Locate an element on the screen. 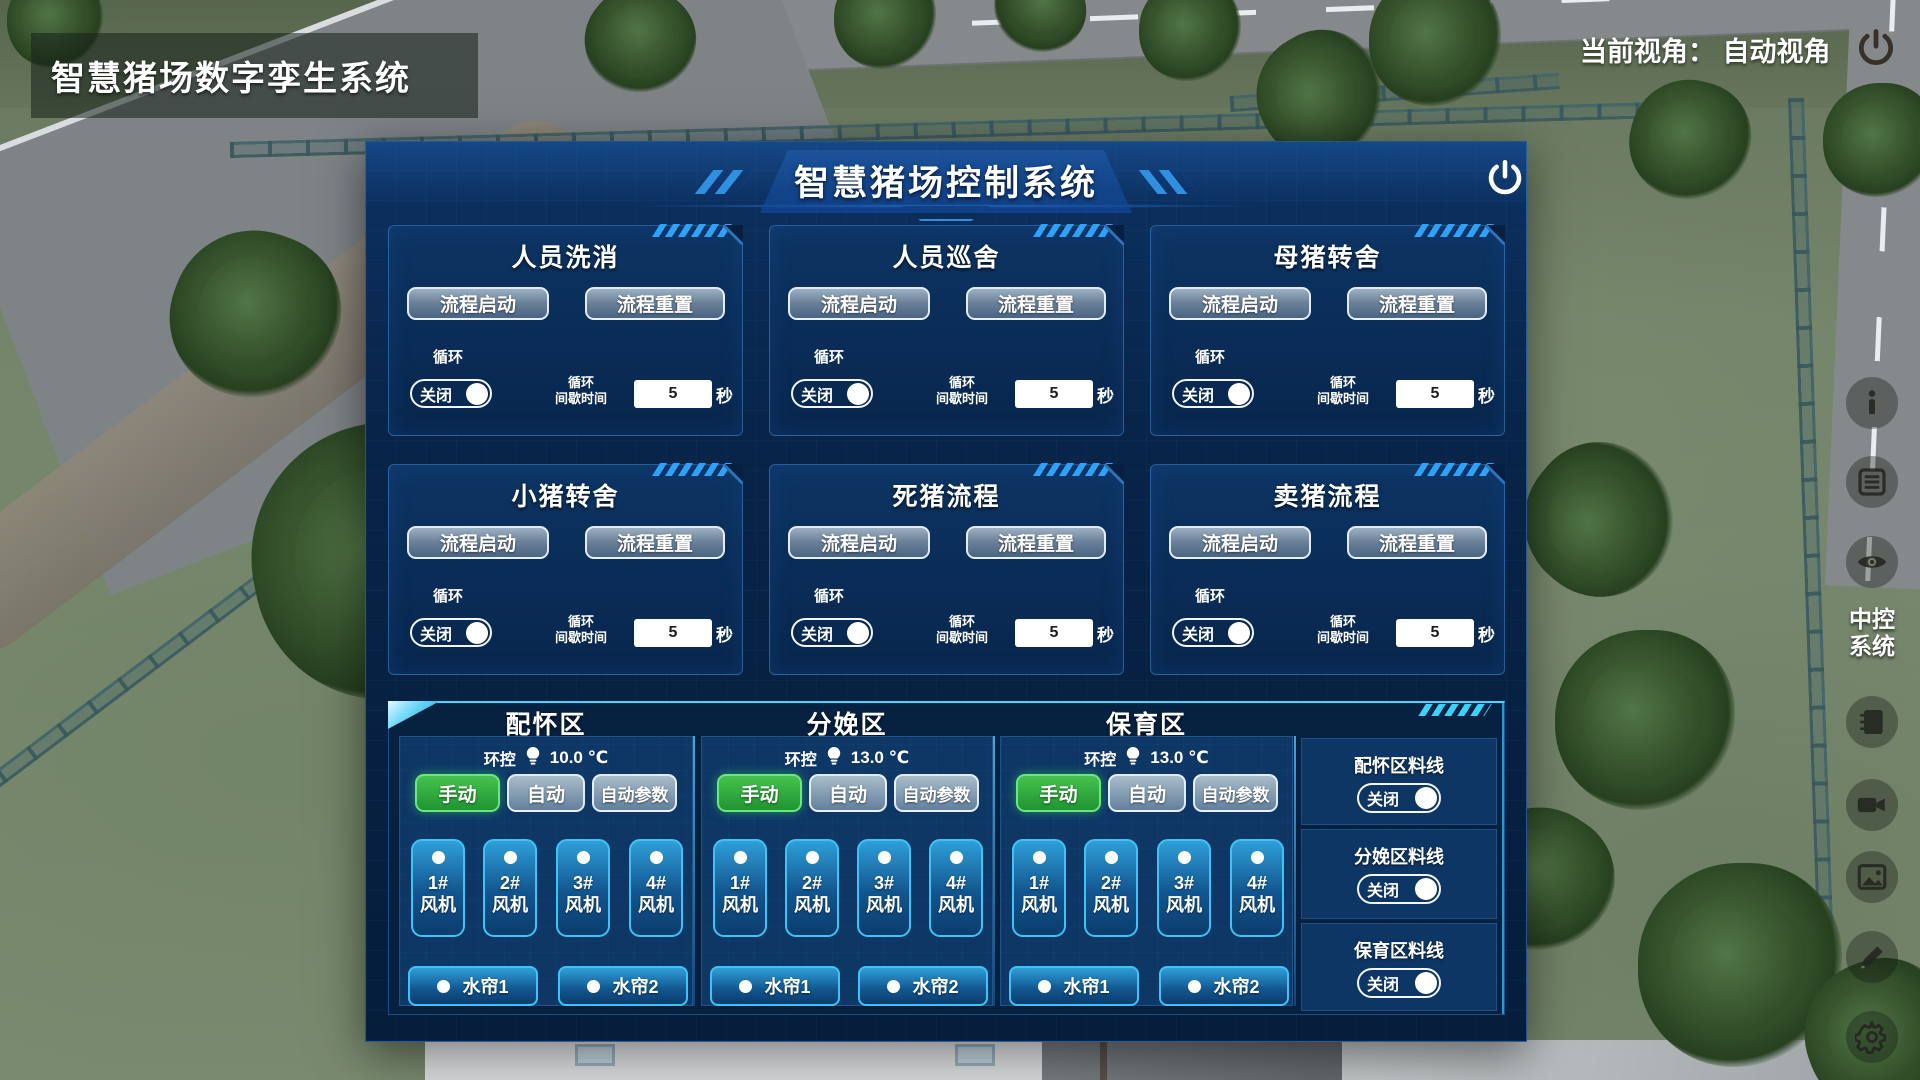 The height and width of the screenshot is (1080, 1920). zone-title-gestation: 配怀区 is located at coordinates (546, 725).